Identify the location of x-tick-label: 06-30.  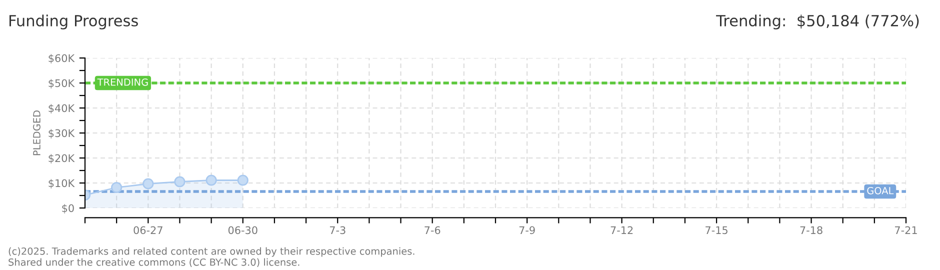
(243, 230).